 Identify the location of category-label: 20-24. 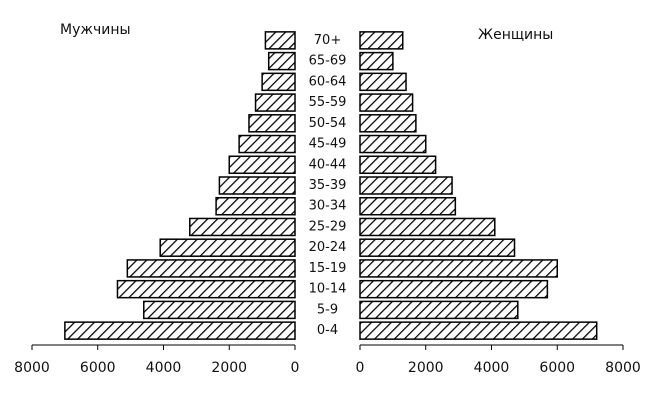
(328, 247).